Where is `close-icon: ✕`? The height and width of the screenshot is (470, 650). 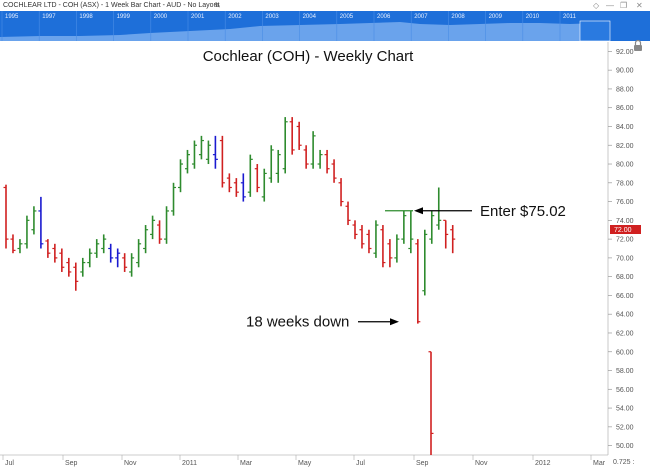 close-icon: ✕ is located at coordinates (639, 5).